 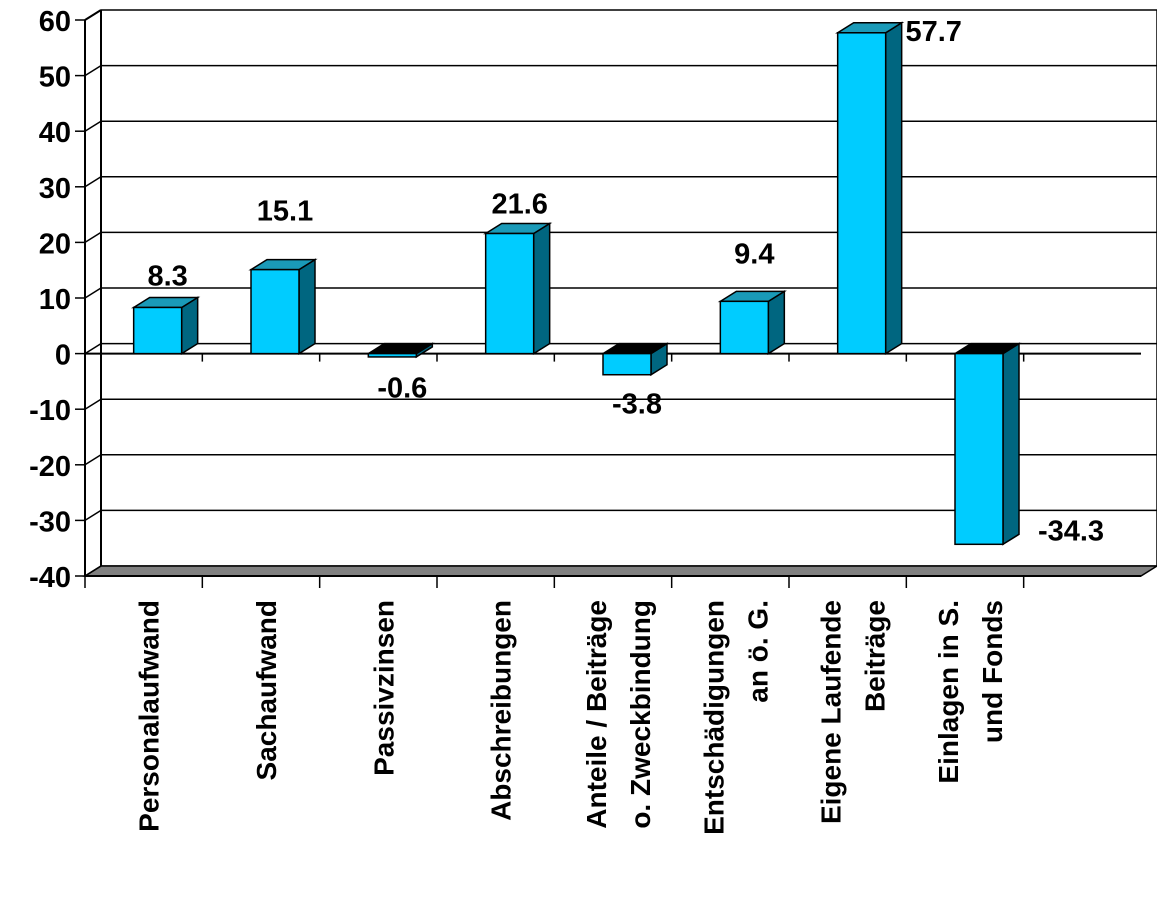 What do you see at coordinates (713, 717) in the screenshot?
I see `x-tick-label: Entschädigungen` at bounding box center [713, 717].